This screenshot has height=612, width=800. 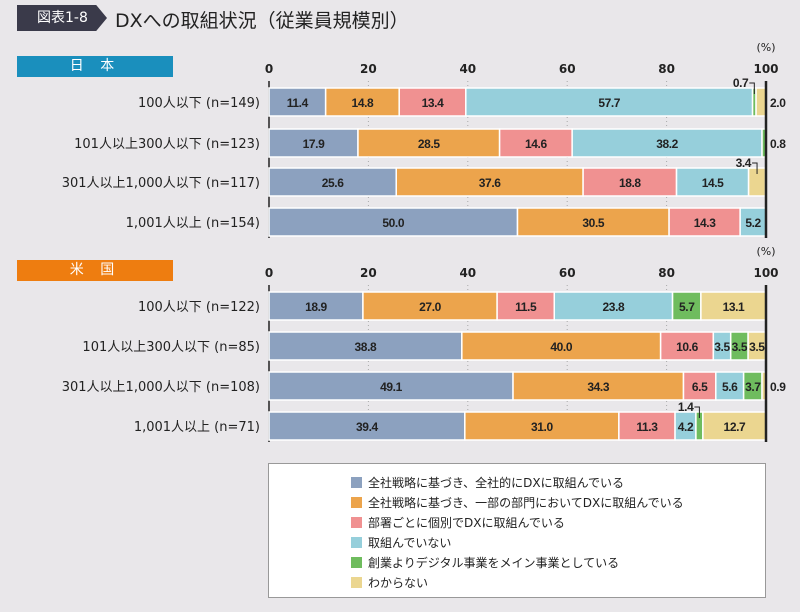 I want to click on data-label: 18.8, so click(x=630, y=183).